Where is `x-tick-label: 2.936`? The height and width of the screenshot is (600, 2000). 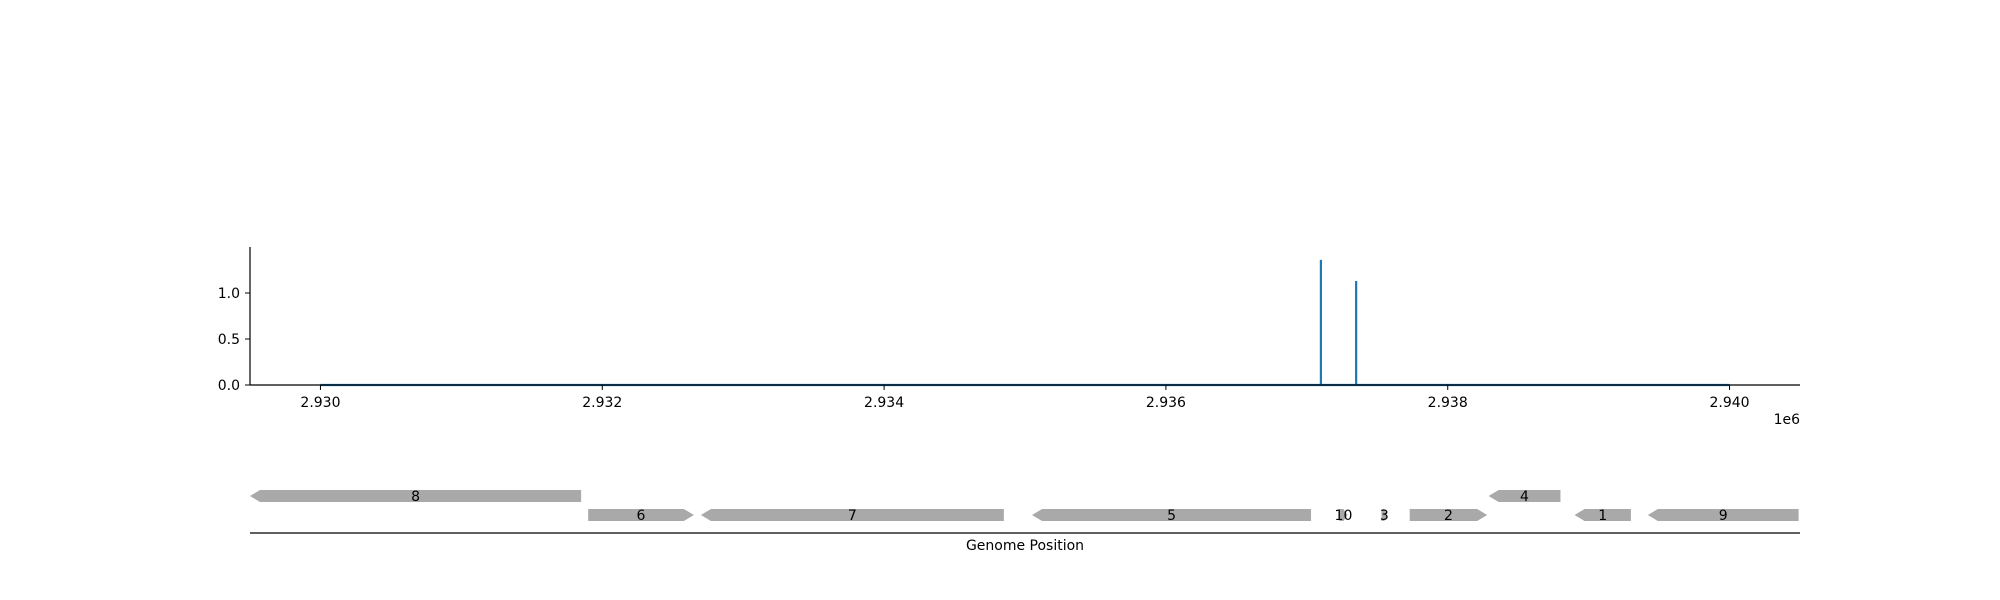
x-tick-label: 2.936 is located at coordinates (1166, 403).